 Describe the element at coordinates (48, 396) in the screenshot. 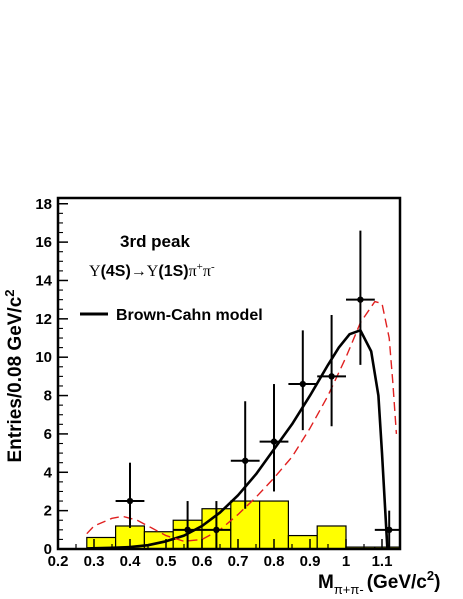

I see `y-tick-label: 8` at that location.